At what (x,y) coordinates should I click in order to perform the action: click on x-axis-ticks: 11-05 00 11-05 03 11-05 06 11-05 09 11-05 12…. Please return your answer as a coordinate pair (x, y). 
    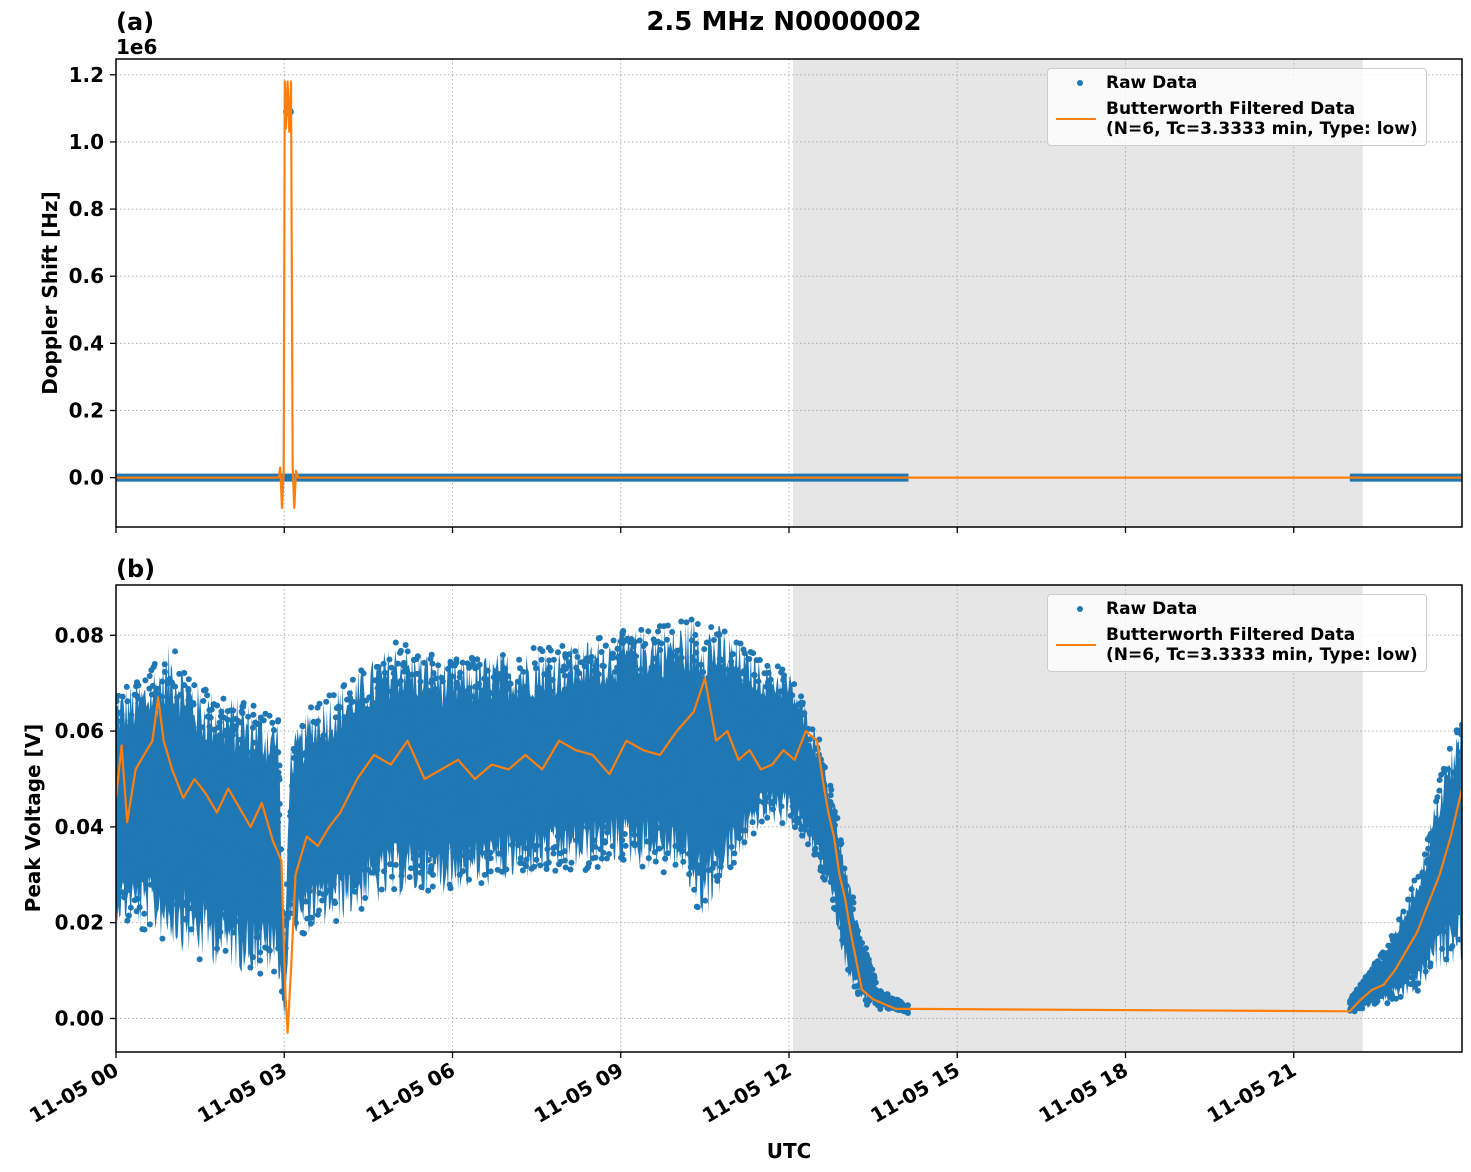
    Looking at the image, I should click on (662, 1090).